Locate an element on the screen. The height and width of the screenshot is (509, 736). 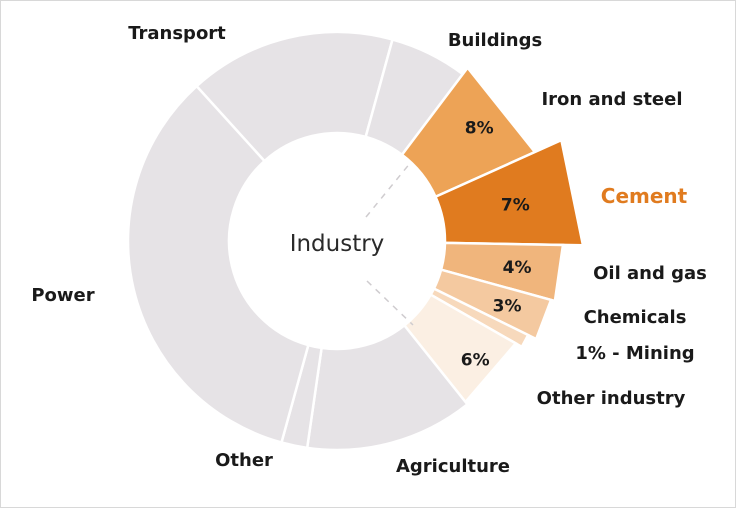
pct-label-oil-and-gas: 4% is located at coordinates (517, 268).